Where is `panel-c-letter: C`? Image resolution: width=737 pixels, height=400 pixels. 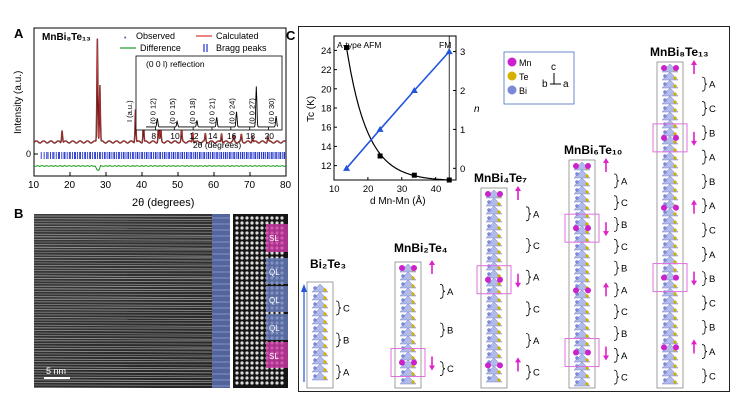 panel-c-letter: C is located at coordinates (291, 35).